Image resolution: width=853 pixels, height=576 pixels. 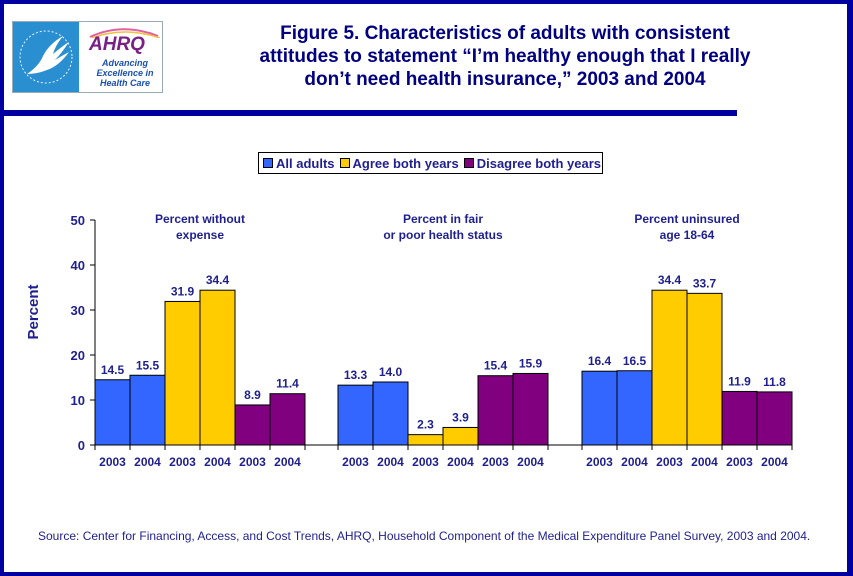 I want to click on ahrq-logo: AHRQ Advancing Excellence in Health Care, so click(x=87, y=57).